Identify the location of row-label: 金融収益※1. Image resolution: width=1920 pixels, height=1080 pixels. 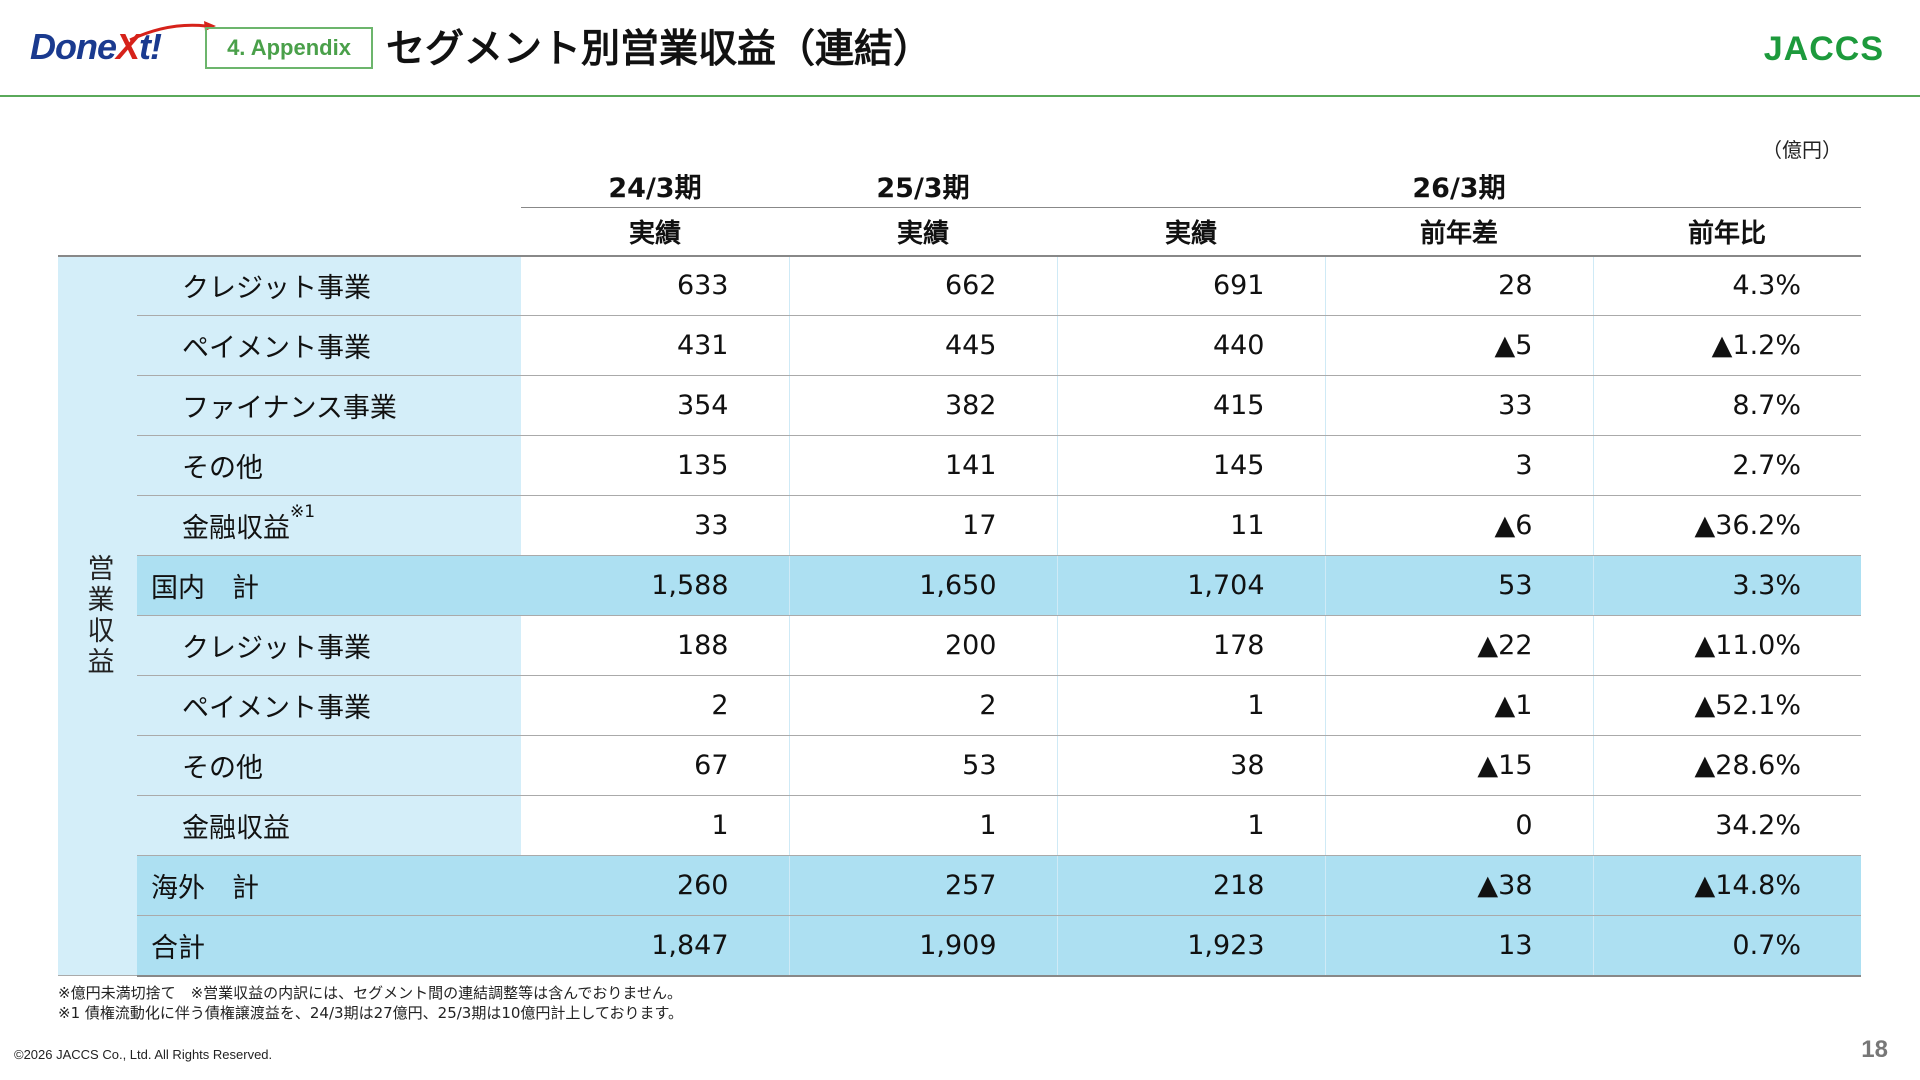
(329, 525).